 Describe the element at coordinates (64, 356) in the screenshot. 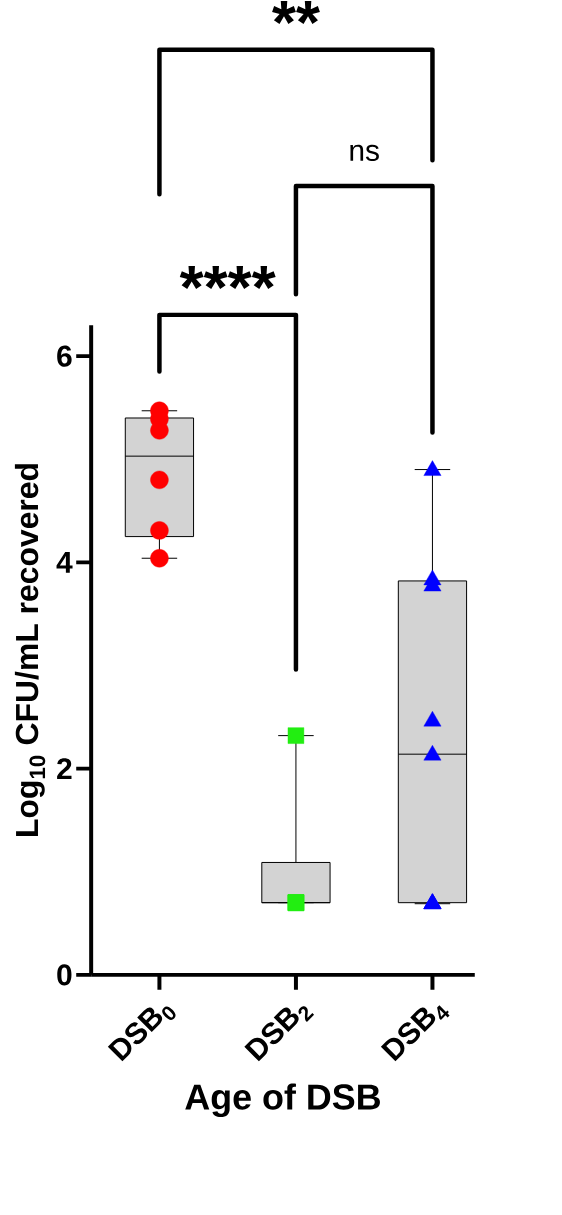

I see `y-tick-label: 6` at that location.